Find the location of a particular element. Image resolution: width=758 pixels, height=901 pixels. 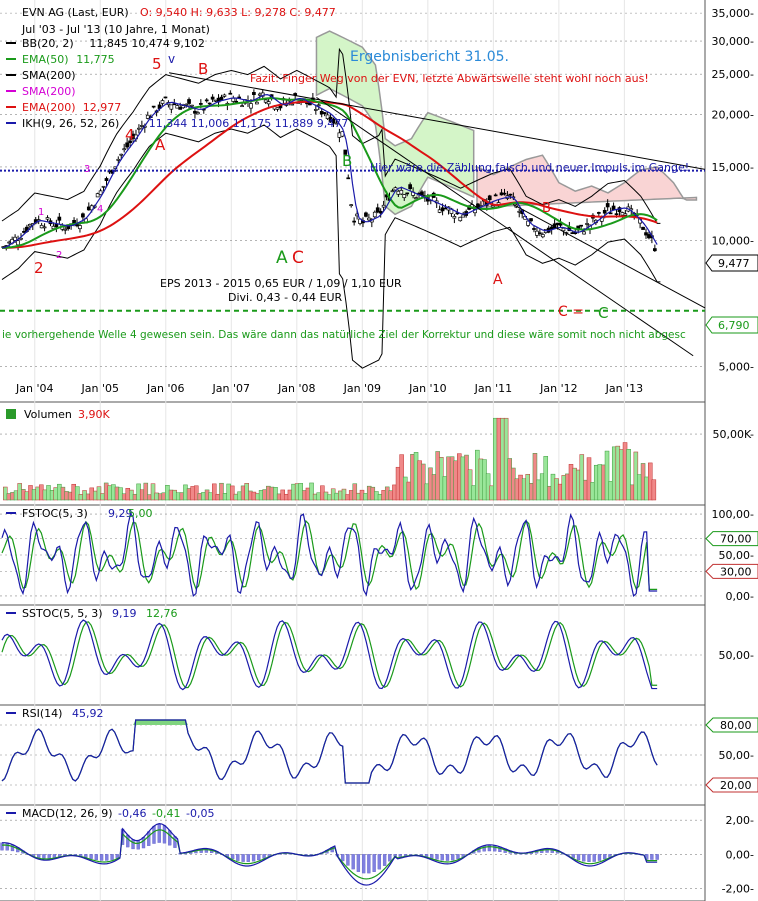

legend-value: 11,344 11,006 11,175 11,889 9,477 is located at coordinates (248, 123).